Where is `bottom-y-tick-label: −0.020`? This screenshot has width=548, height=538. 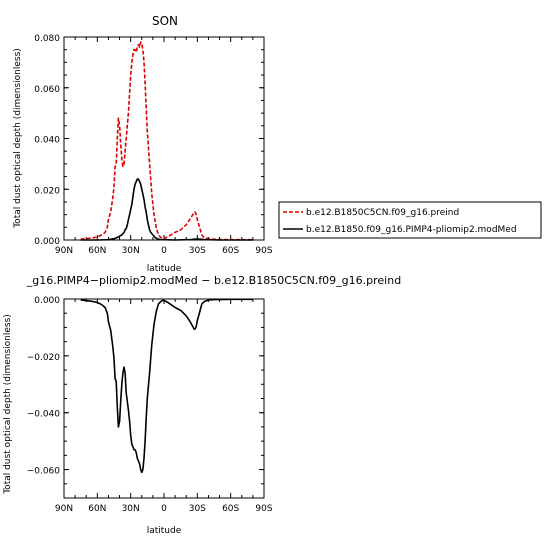
bottom-y-tick-label: −0.020 is located at coordinates (44, 358).